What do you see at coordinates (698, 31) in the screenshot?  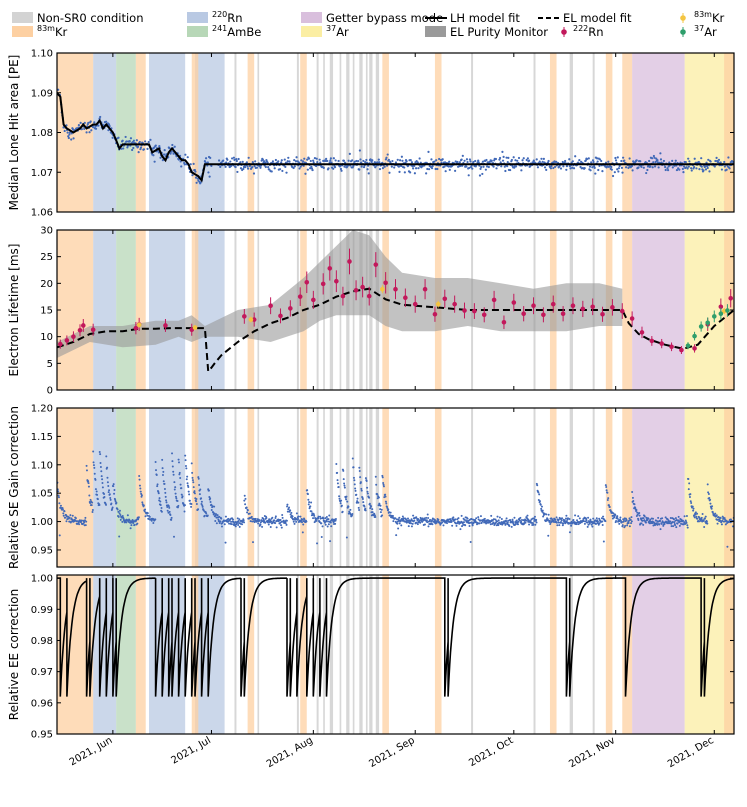 I see `legend-entry: 37Ar` at bounding box center [698, 31].